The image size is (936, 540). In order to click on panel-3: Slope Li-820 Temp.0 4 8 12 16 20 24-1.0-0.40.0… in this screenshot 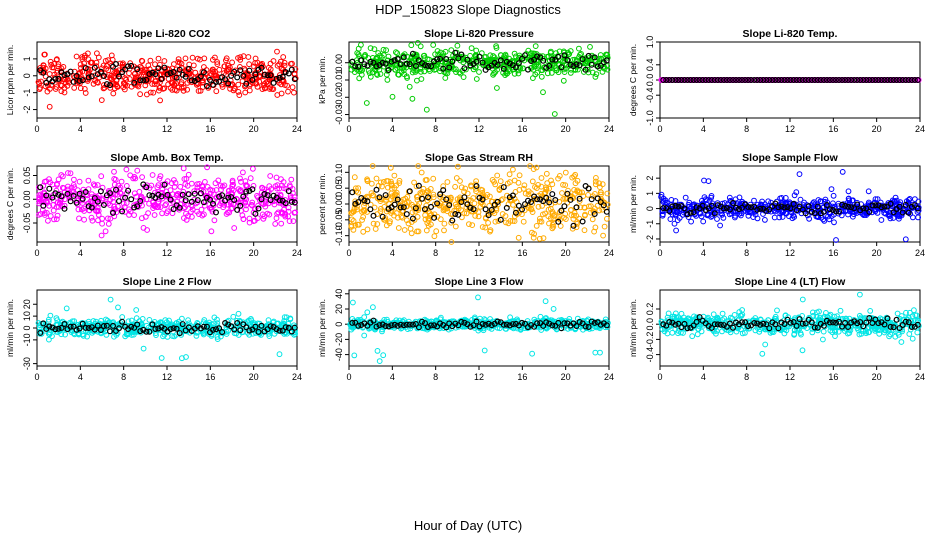, I will do `click(776, 81)`.